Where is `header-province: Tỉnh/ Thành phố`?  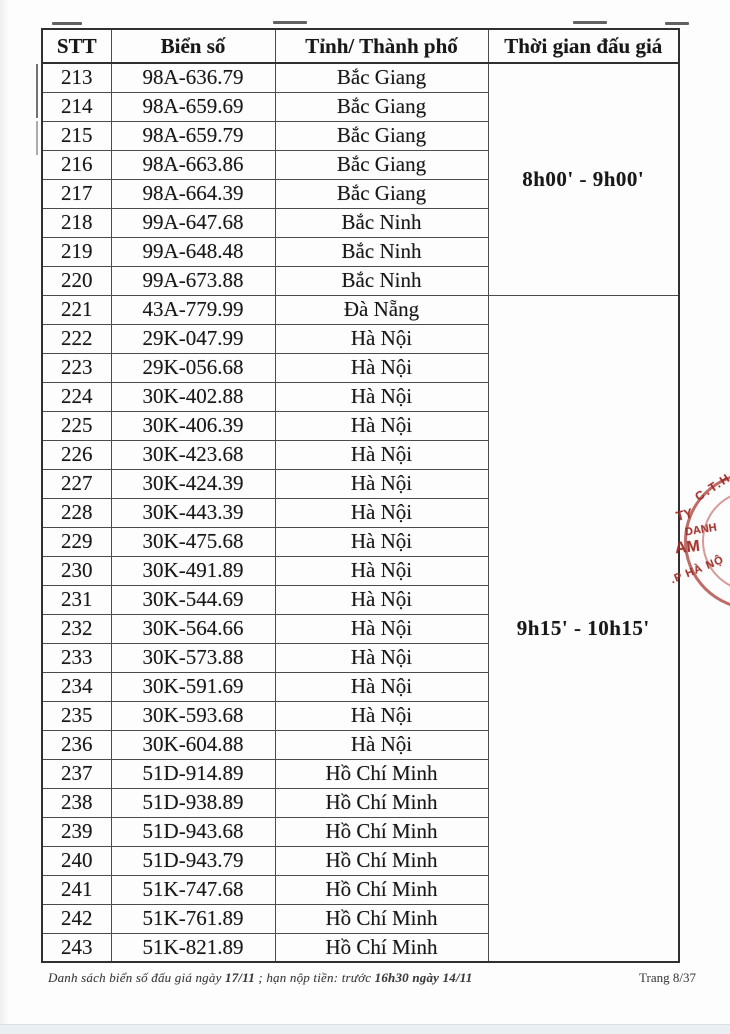
header-province: Tỉnh/ Thành phố is located at coordinates (381, 46).